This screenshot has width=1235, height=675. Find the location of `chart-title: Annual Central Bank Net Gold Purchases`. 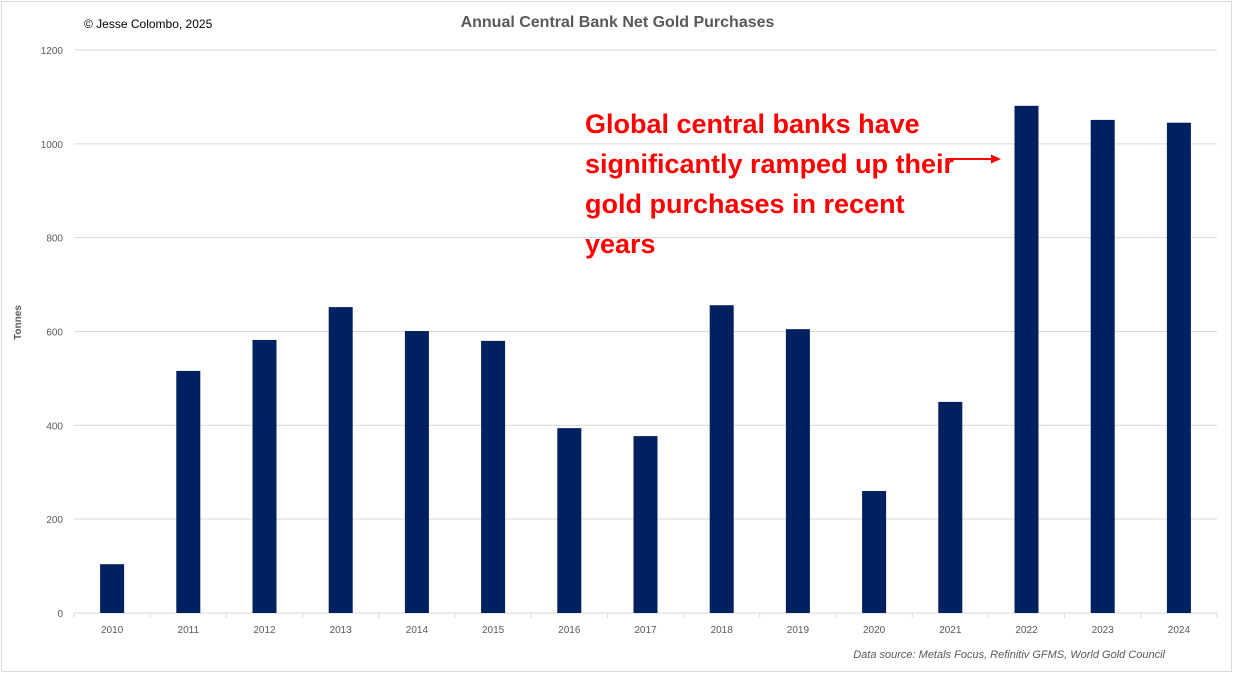

chart-title: Annual Central Bank Net Gold Purchases is located at coordinates (617, 22).